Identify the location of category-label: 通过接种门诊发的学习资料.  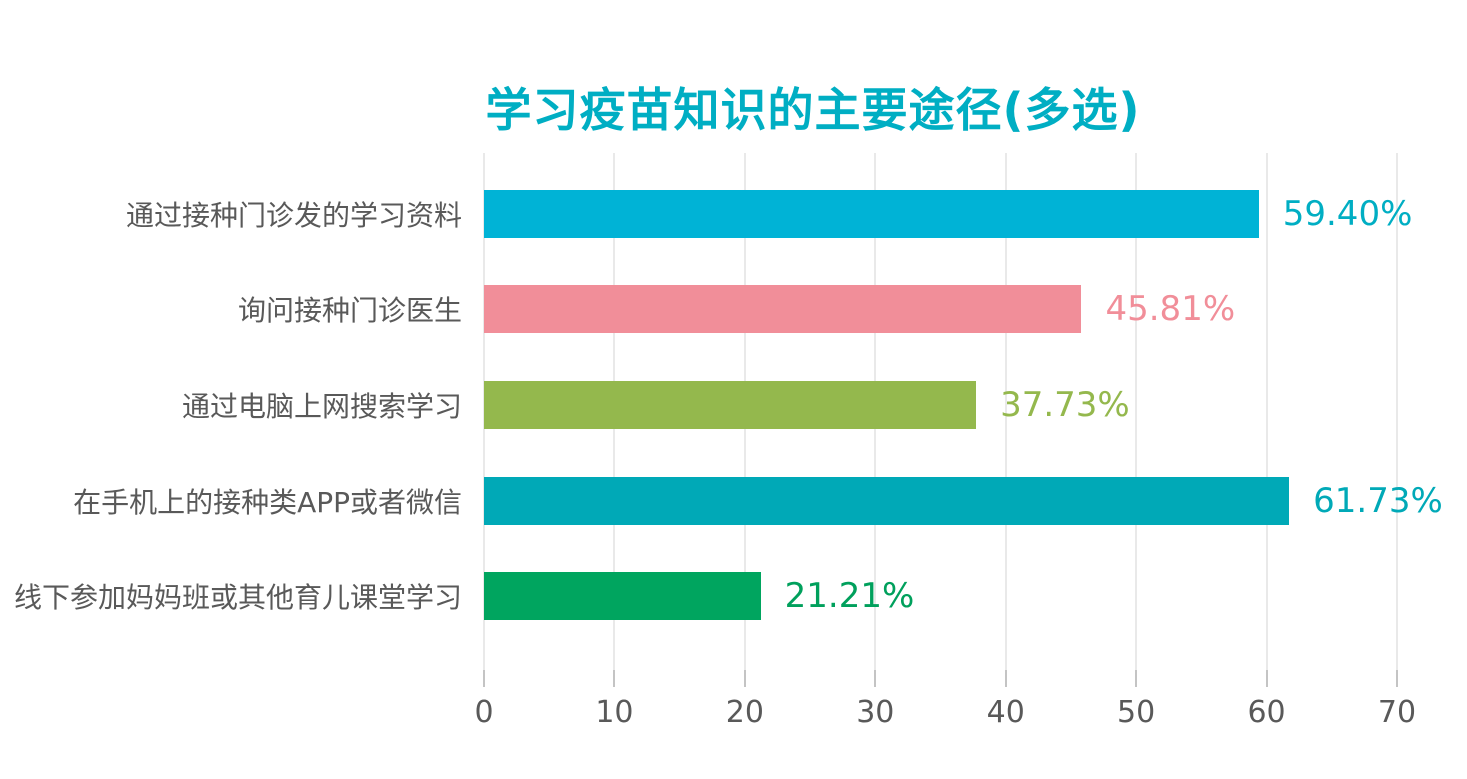
(293, 215).